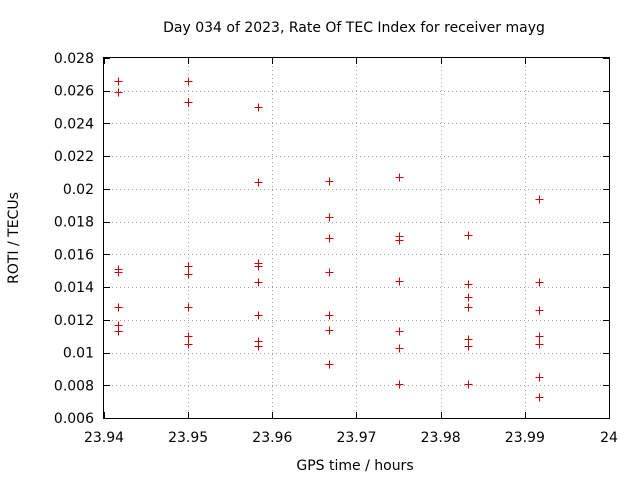 This screenshot has width=640, height=480. I want to click on y-tick-label: 0.008, so click(74, 386).